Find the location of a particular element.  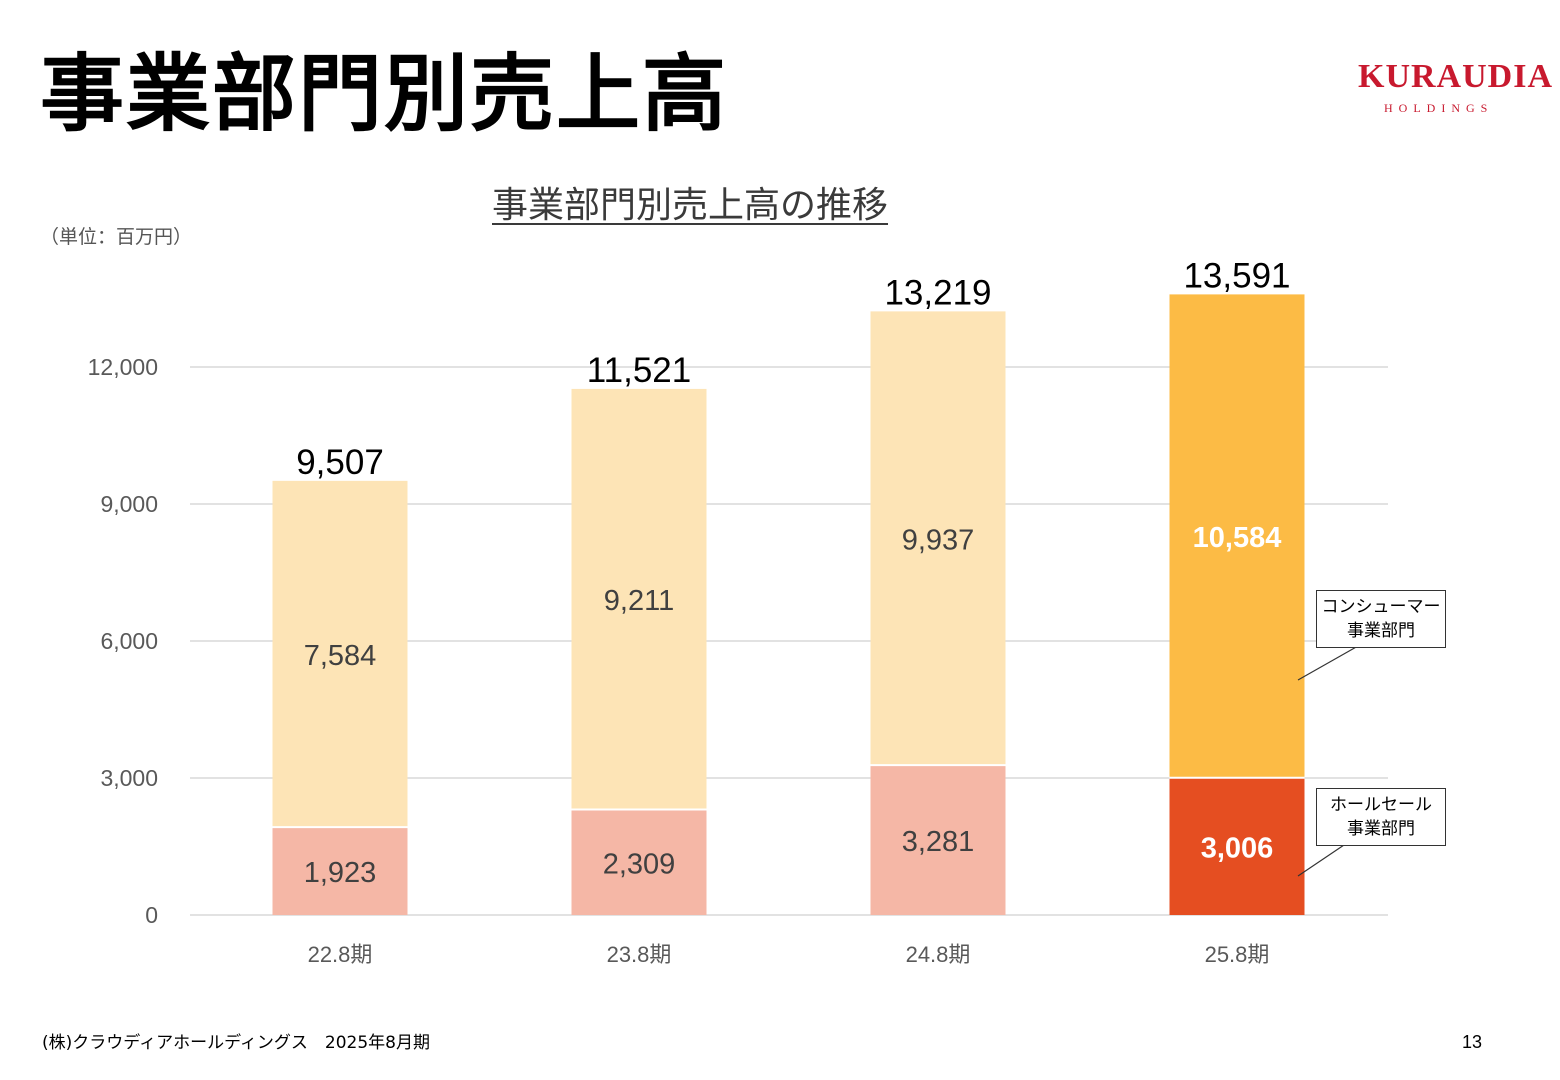

wholesale-value-label: 3,281 is located at coordinates (938, 842).